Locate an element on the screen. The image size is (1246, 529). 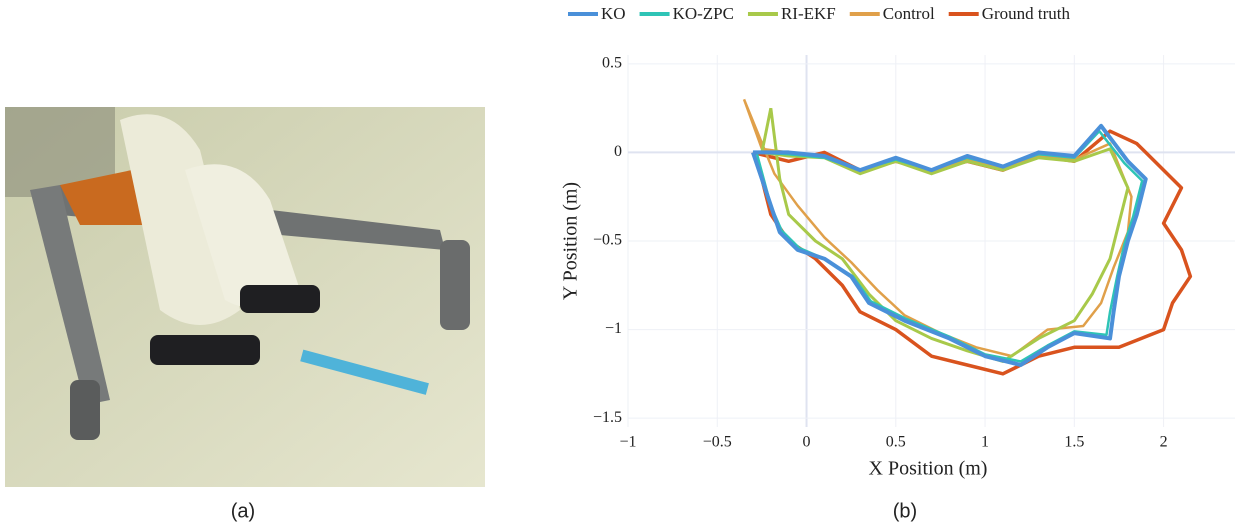
legend: KO KO-ZPC RI-EKF Control Ground truth is located at coordinates (819, 13).